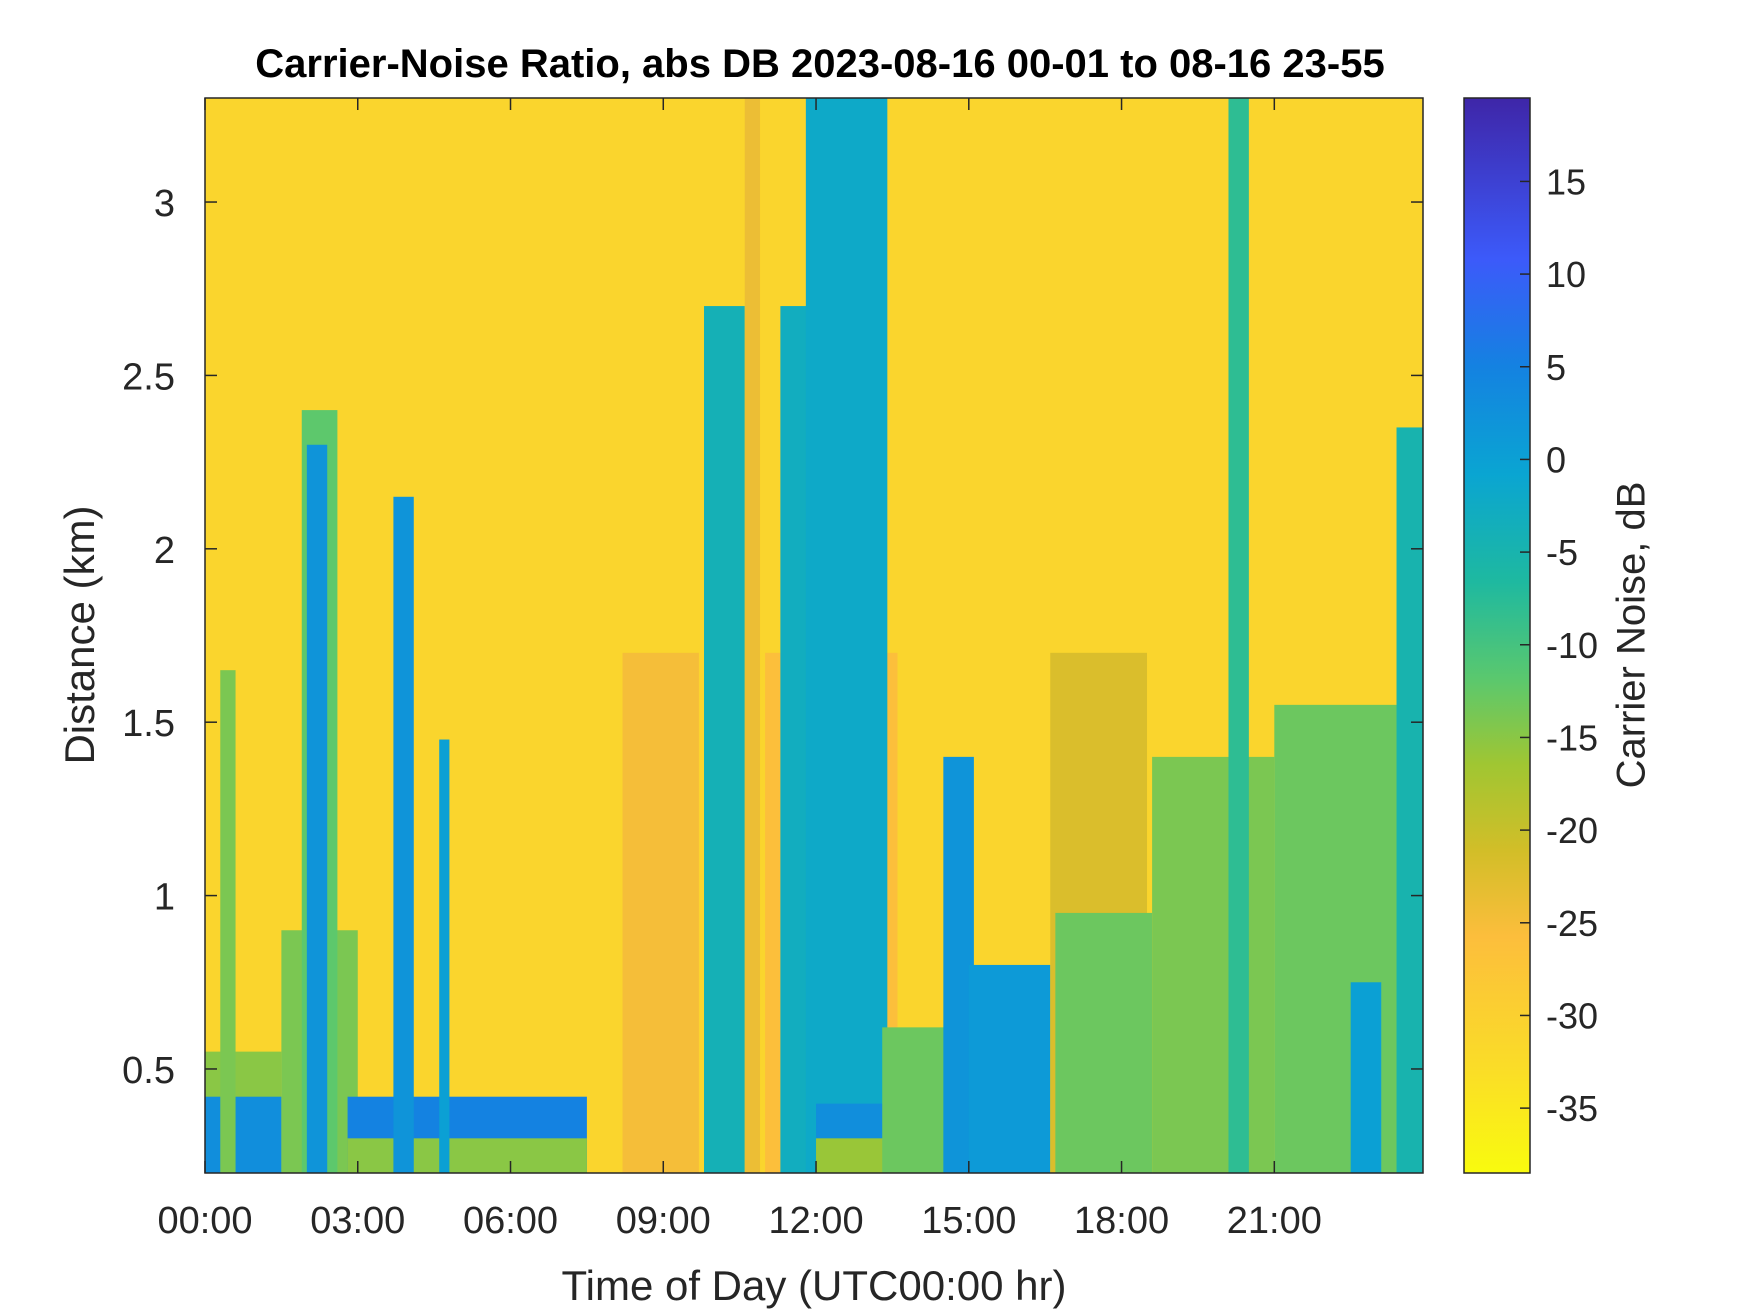 The height and width of the screenshot is (1313, 1750). I want to click on colorbar, so click(1497, 635).